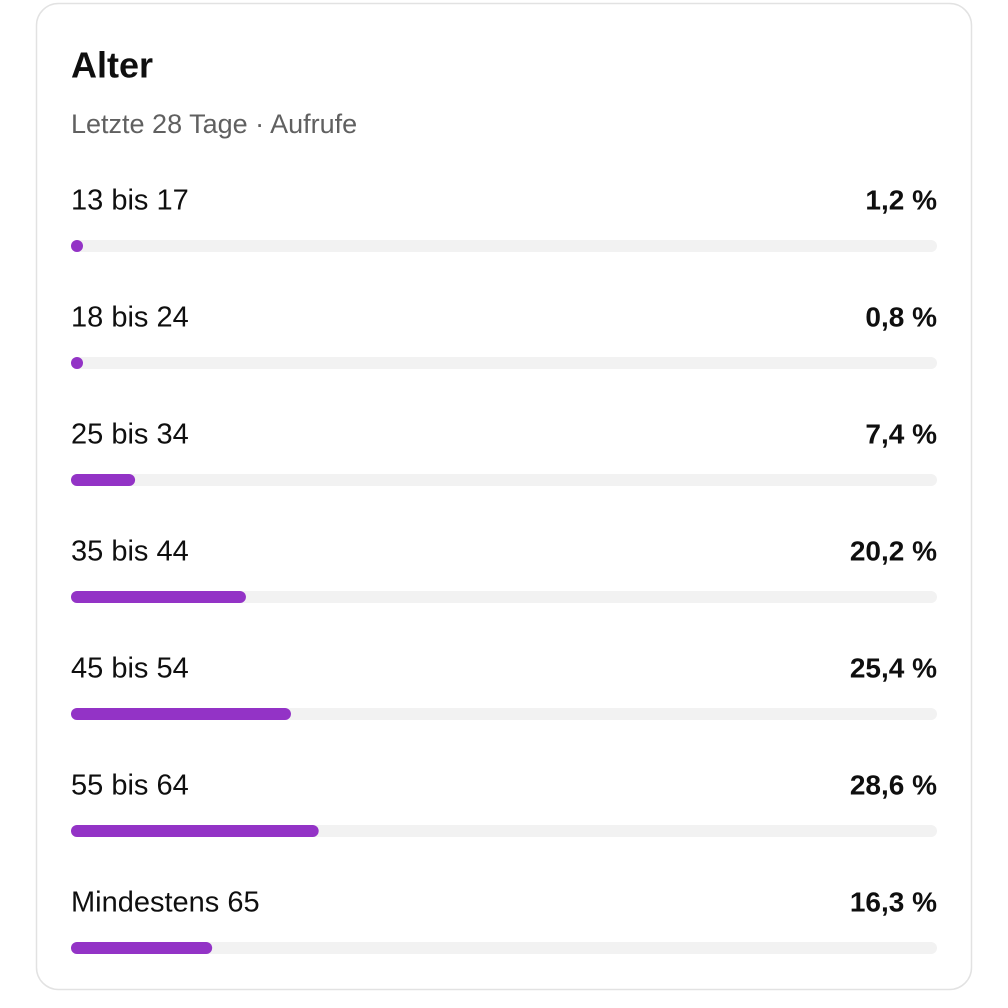  Describe the element at coordinates (893, 550) in the screenshot. I see `value-label: 20,2 %` at that location.